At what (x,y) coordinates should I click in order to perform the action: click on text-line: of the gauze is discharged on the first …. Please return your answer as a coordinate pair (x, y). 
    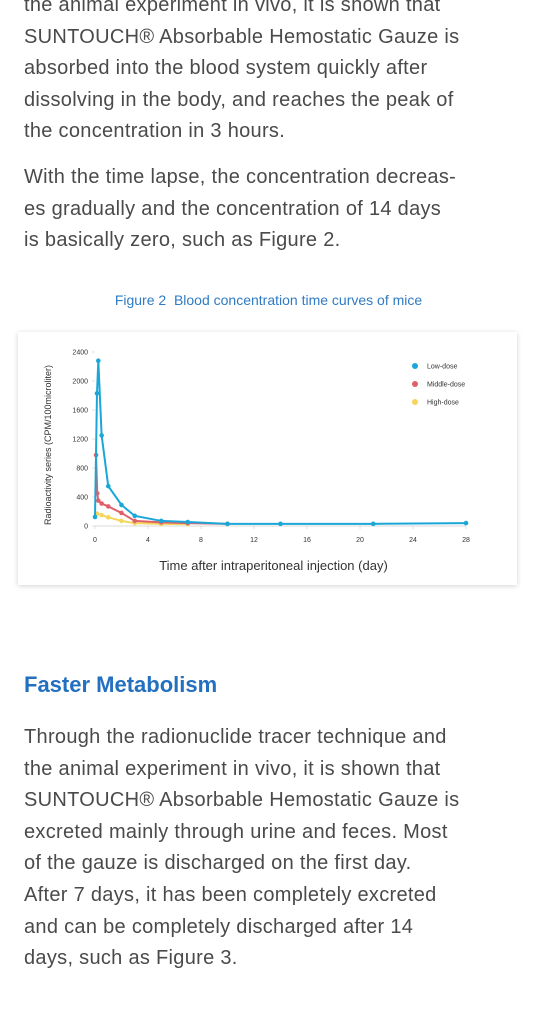
    Looking at the image, I should click on (218, 863).